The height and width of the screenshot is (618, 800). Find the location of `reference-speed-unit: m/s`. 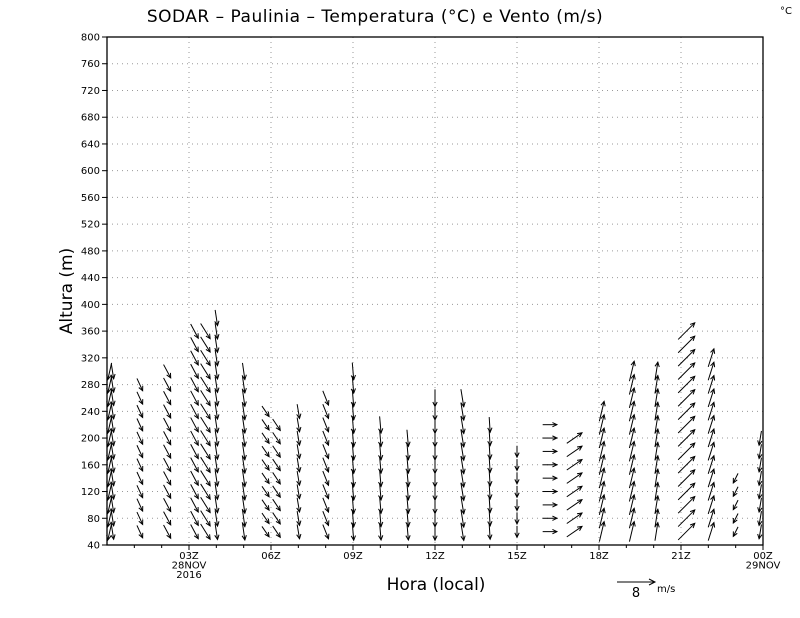

reference-speed-unit: m/s is located at coordinates (666, 589).